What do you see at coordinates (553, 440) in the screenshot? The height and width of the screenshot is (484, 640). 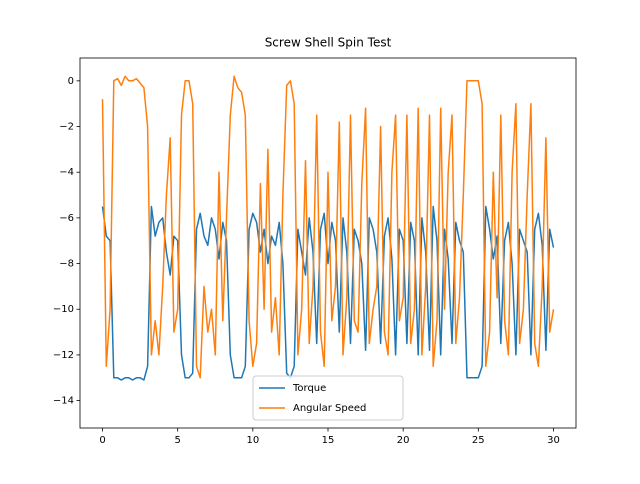 I see `x-tick-label: 30` at bounding box center [553, 440].